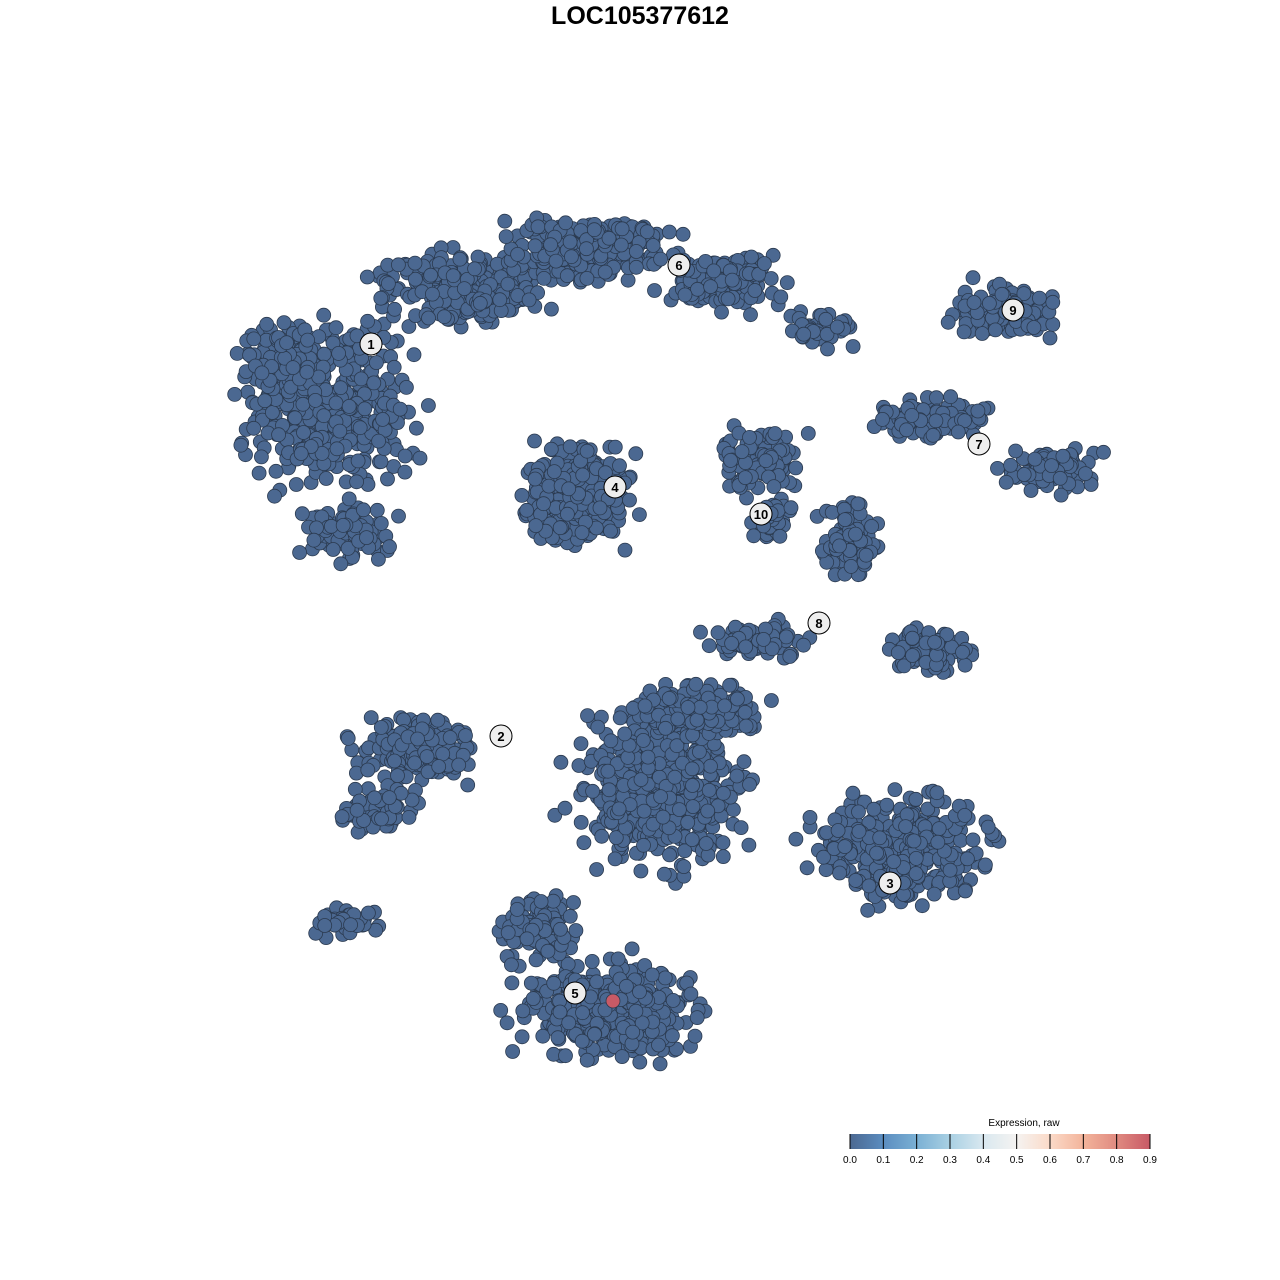  What do you see at coordinates (679, 265) in the screenshot?
I see `cluster-label: 6` at bounding box center [679, 265].